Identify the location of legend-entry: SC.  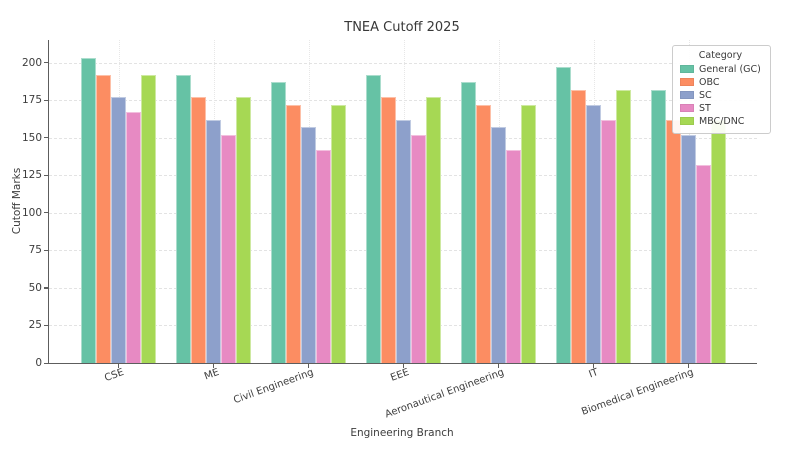
(720, 95).